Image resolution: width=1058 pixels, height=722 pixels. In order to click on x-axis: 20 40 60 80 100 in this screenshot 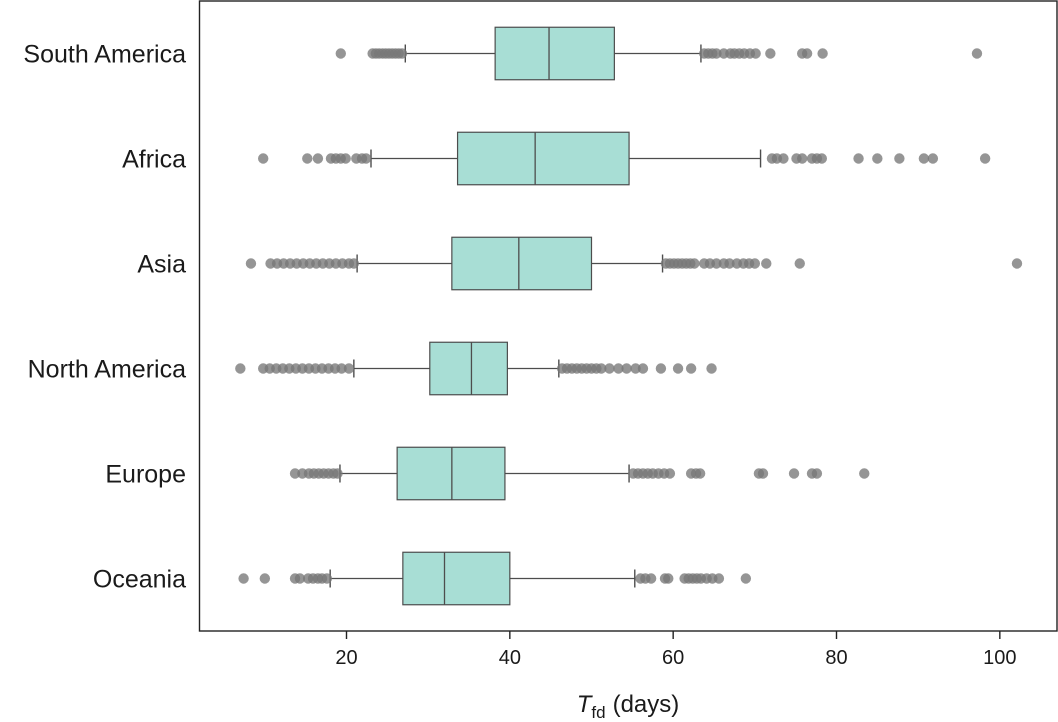, I will do `click(676, 650)`.